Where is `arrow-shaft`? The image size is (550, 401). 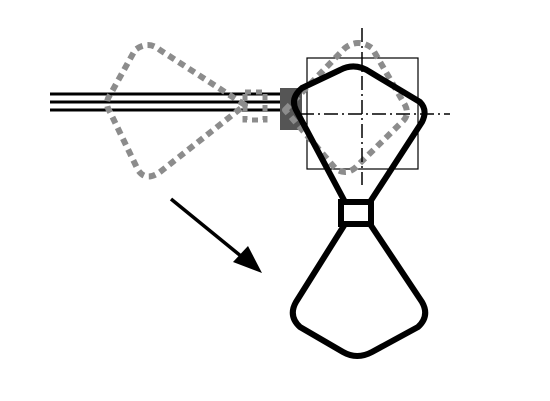
arrow-shaft is located at coordinates (209, 230).